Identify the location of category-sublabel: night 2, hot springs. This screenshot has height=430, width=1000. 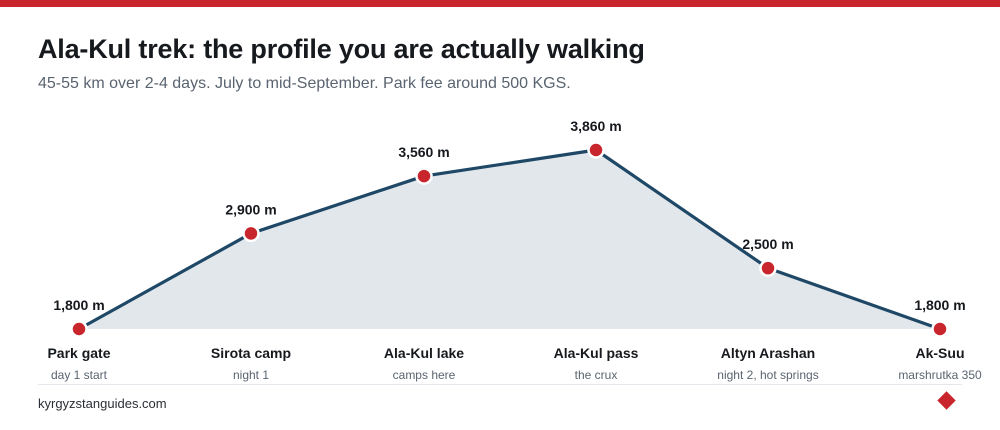
(767, 375).